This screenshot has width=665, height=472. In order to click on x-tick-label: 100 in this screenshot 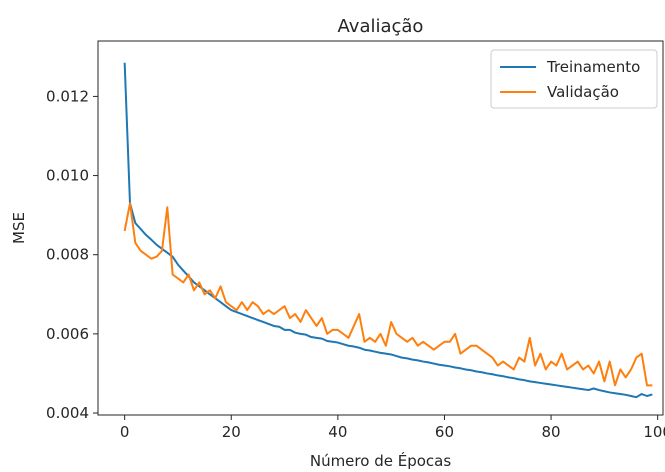, I will do `click(654, 432)`.